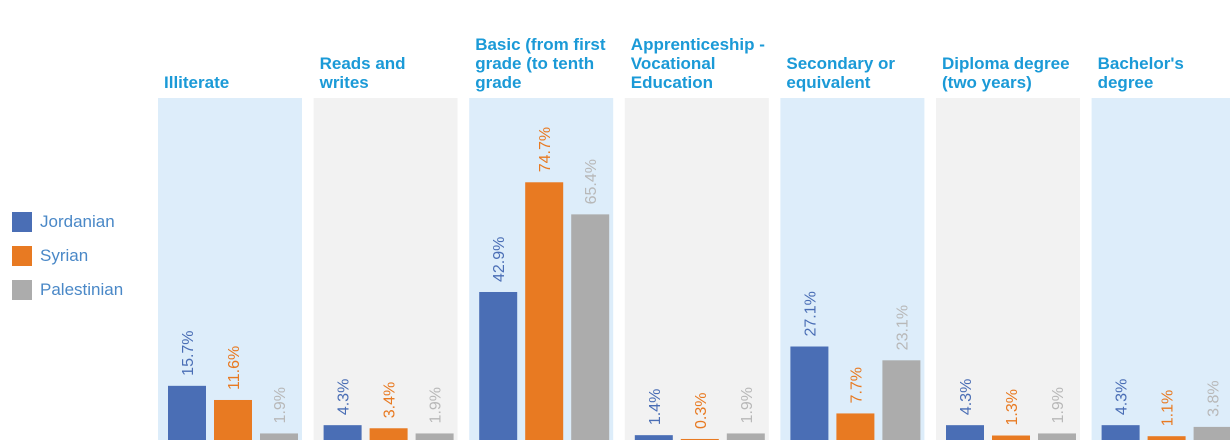 The height and width of the screenshot is (440, 1230). I want to click on category-label: Bachelor's degree, so click(1162, 50).